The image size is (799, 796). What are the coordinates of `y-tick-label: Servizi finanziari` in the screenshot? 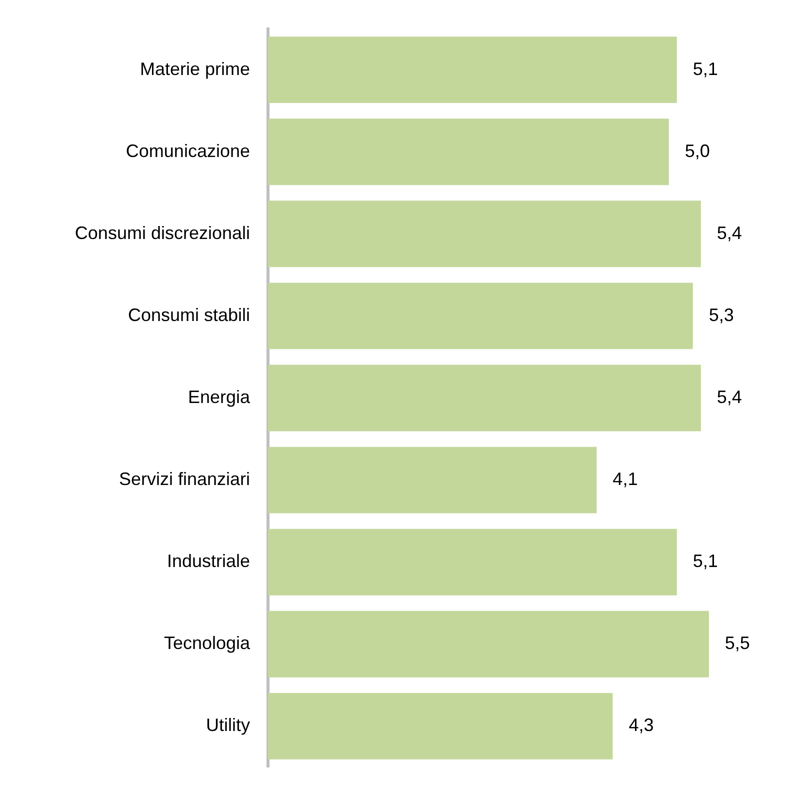 It's located at (184, 479).